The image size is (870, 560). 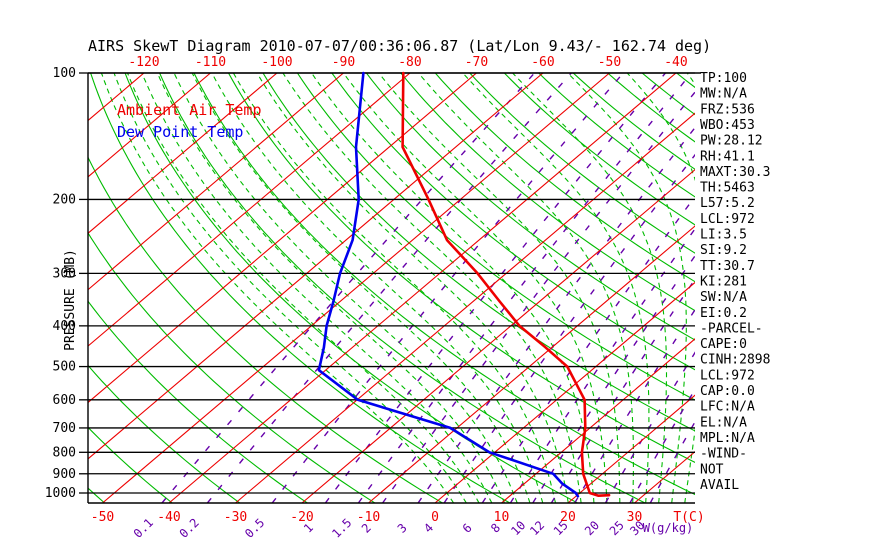 I want to click on bottom-temp-label: -50, so click(x=102, y=517).